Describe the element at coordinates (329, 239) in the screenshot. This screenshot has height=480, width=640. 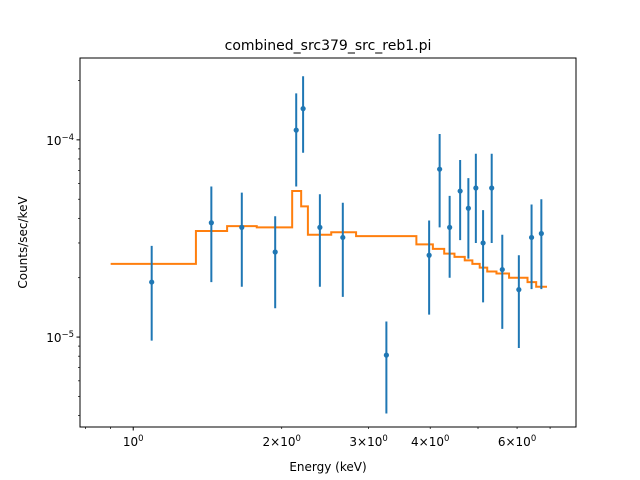
I see `model-step-line` at that location.